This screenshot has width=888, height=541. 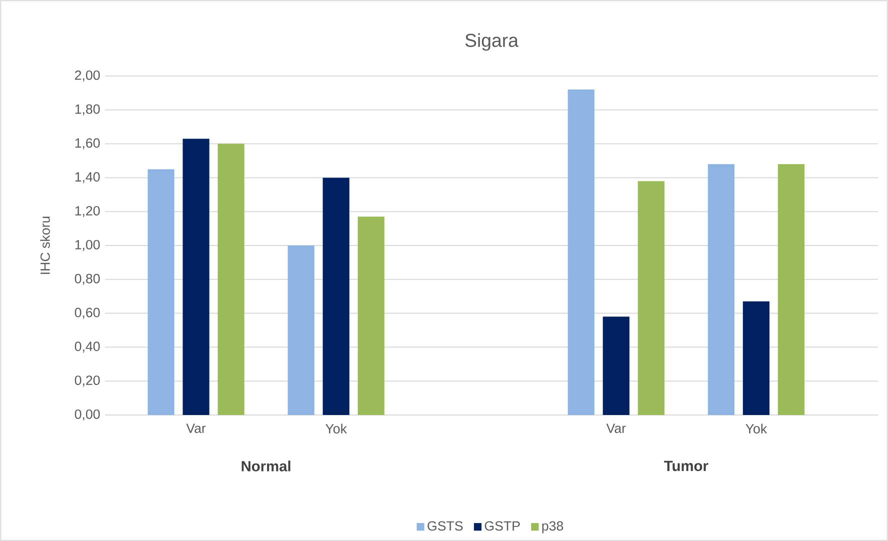 What do you see at coordinates (87, 279) in the screenshot?
I see `y-tick-label: 0,80` at bounding box center [87, 279].